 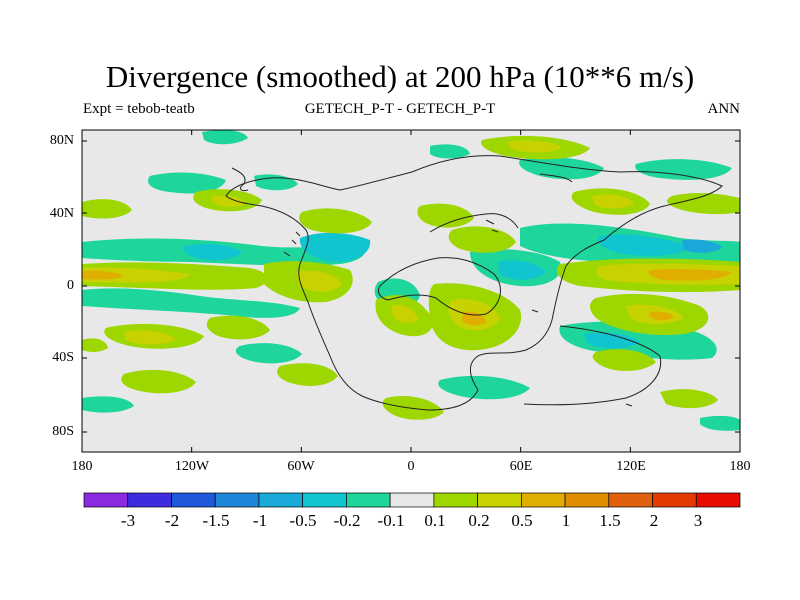 I want to click on y-tick-label: 80S, so click(x=63, y=431).